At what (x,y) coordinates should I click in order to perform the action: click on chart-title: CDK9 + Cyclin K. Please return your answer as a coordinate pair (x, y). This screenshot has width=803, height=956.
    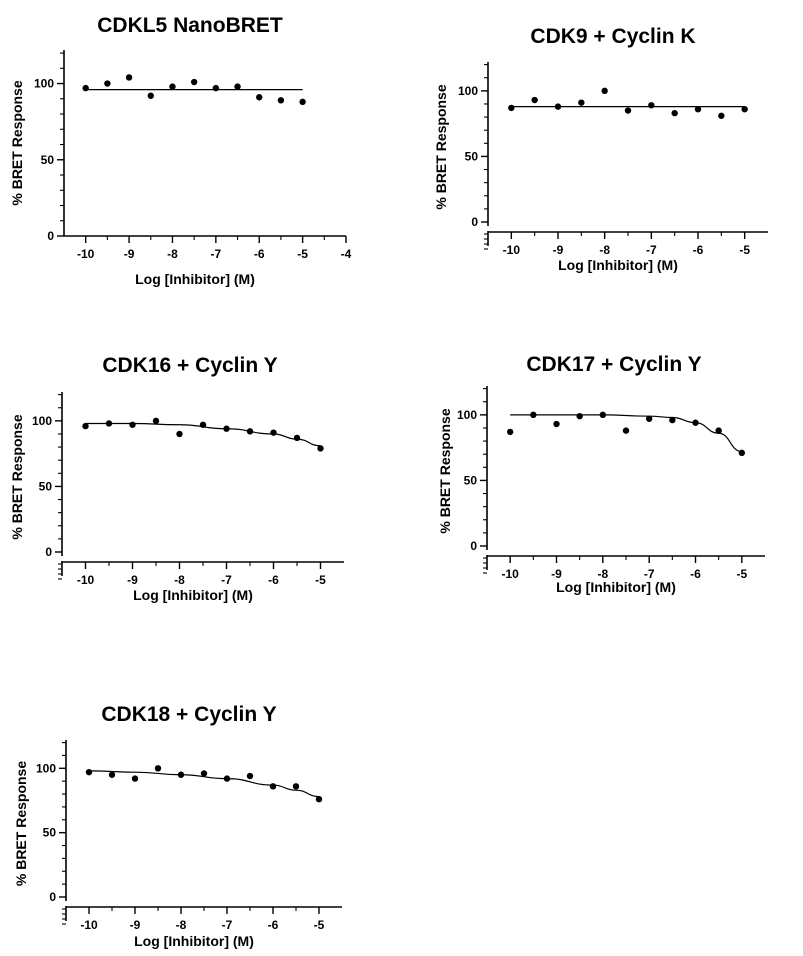
    Looking at the image, I should click on (612, 36).